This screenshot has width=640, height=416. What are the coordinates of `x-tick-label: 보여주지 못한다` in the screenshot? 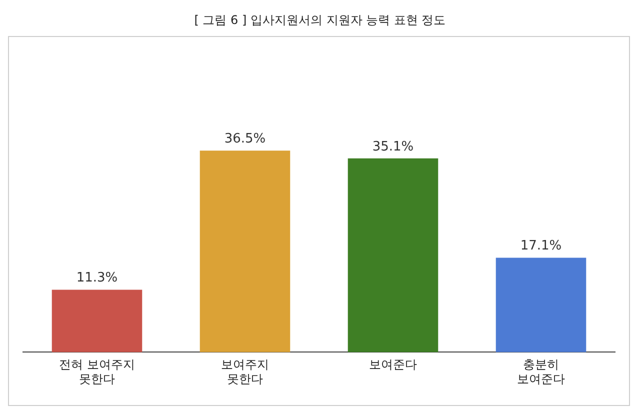 It's located at (245, 372).